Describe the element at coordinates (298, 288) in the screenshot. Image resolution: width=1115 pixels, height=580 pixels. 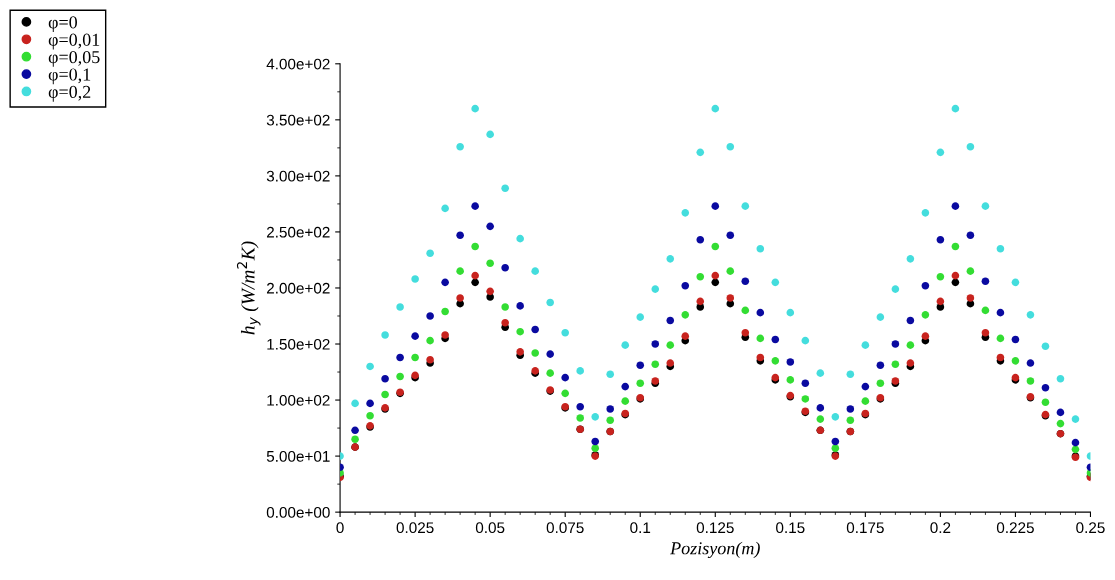
I see `y-tick-label: 2.00e+02` at that location.